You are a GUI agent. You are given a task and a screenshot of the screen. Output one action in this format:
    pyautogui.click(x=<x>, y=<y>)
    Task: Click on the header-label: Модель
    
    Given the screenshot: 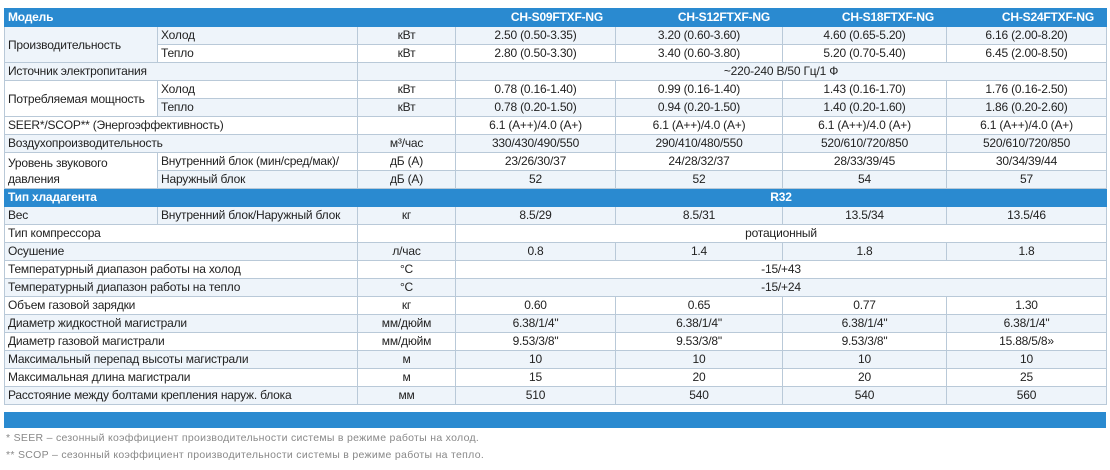 What is the action you would take?
    pyautogui.click(x=230, y=17)
    